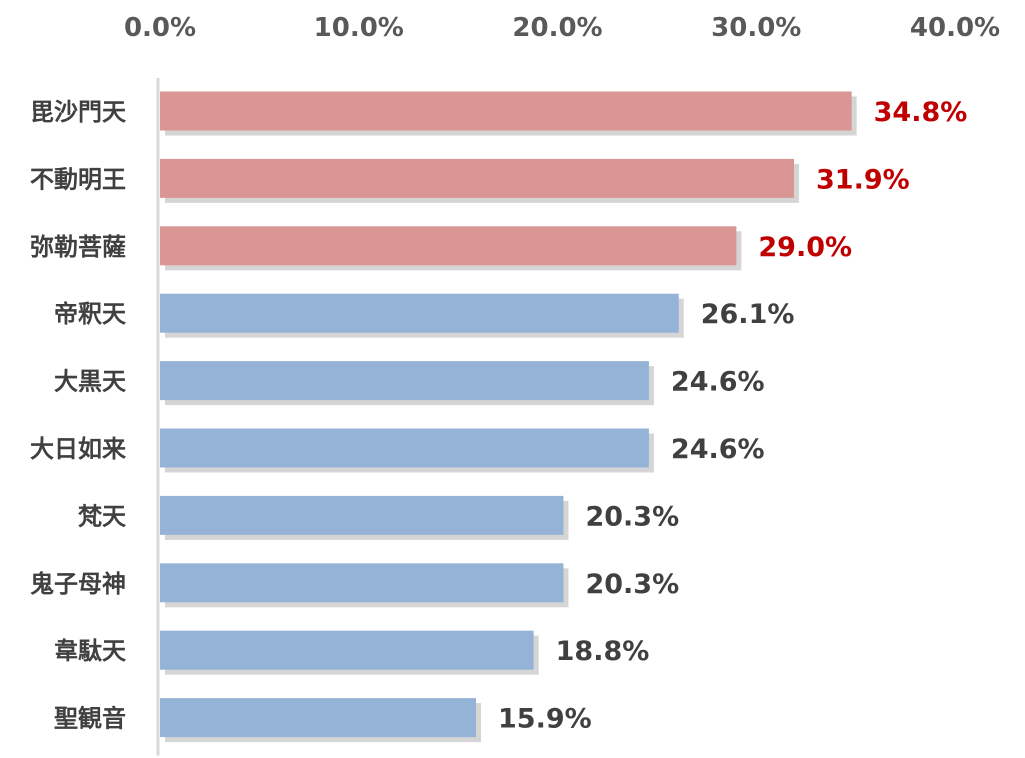  Describe the element at coordinates (805, 247) in the screenshot. I see `data-label: 29.0%` at that location.